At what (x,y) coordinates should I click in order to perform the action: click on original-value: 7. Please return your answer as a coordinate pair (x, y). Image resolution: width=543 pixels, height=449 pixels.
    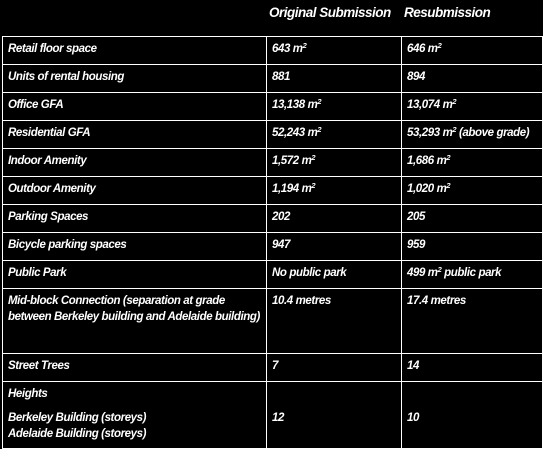
    Looking at the image, I should click on (334, 367).